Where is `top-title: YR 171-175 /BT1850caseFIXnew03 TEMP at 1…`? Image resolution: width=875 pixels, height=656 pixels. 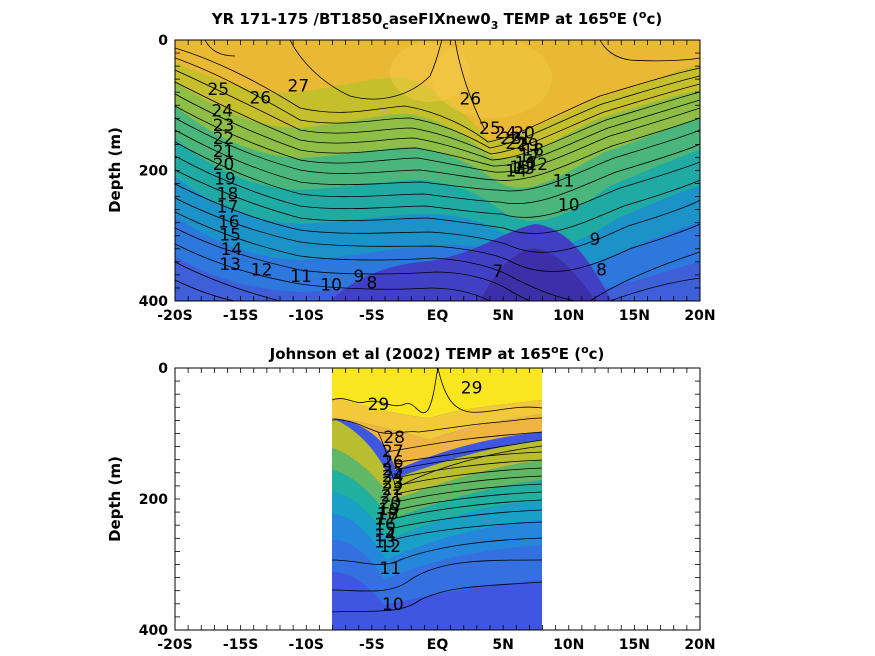 top-title: YR 171-175 /BT1850caseFIXnew03 TEMP at 1… is located at coordinates (436, 20).